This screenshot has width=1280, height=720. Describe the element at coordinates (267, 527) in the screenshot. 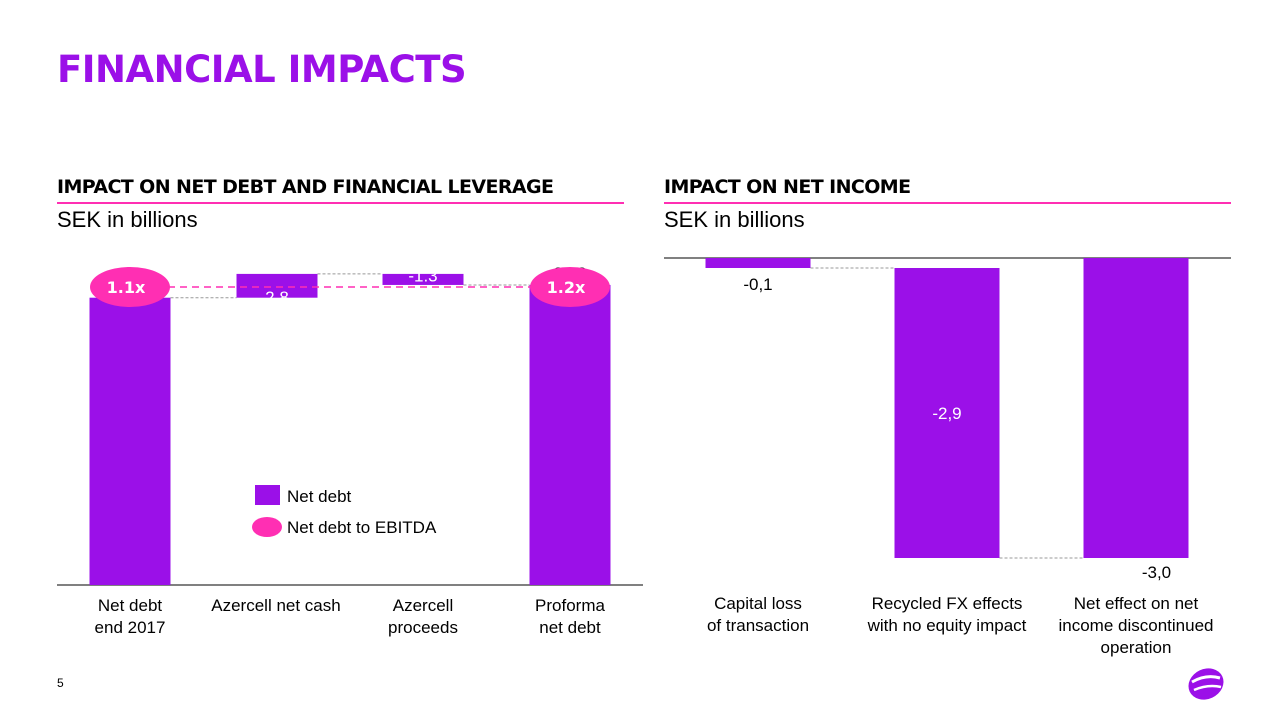

I see `legend-swatch-ebitda` at that location.